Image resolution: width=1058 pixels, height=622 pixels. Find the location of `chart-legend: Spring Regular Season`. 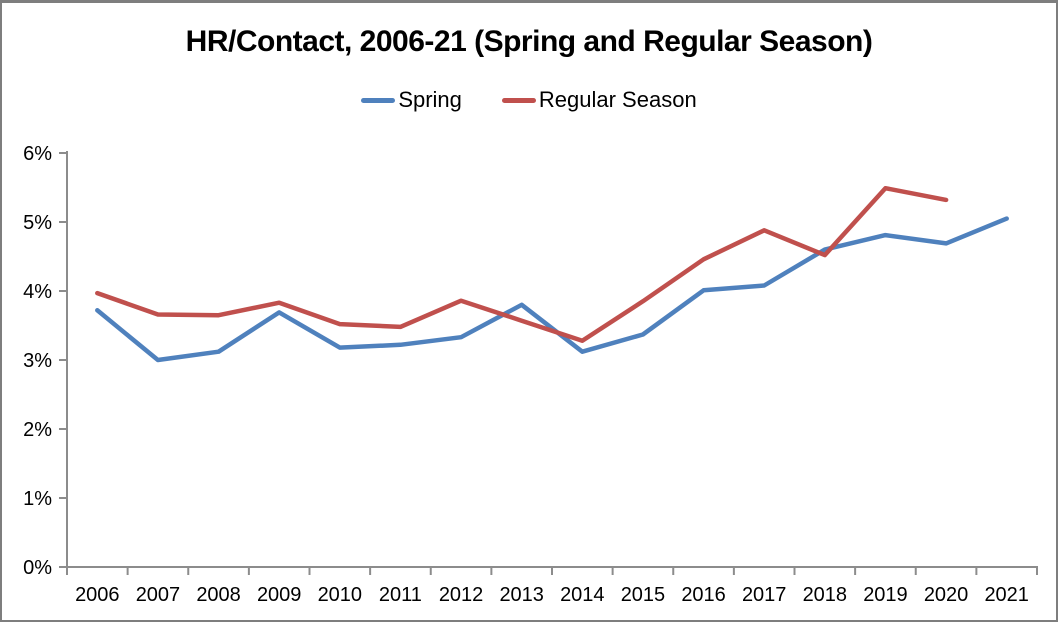

chart-legend: Spring Regular Season is located at coordinates (529, 100).